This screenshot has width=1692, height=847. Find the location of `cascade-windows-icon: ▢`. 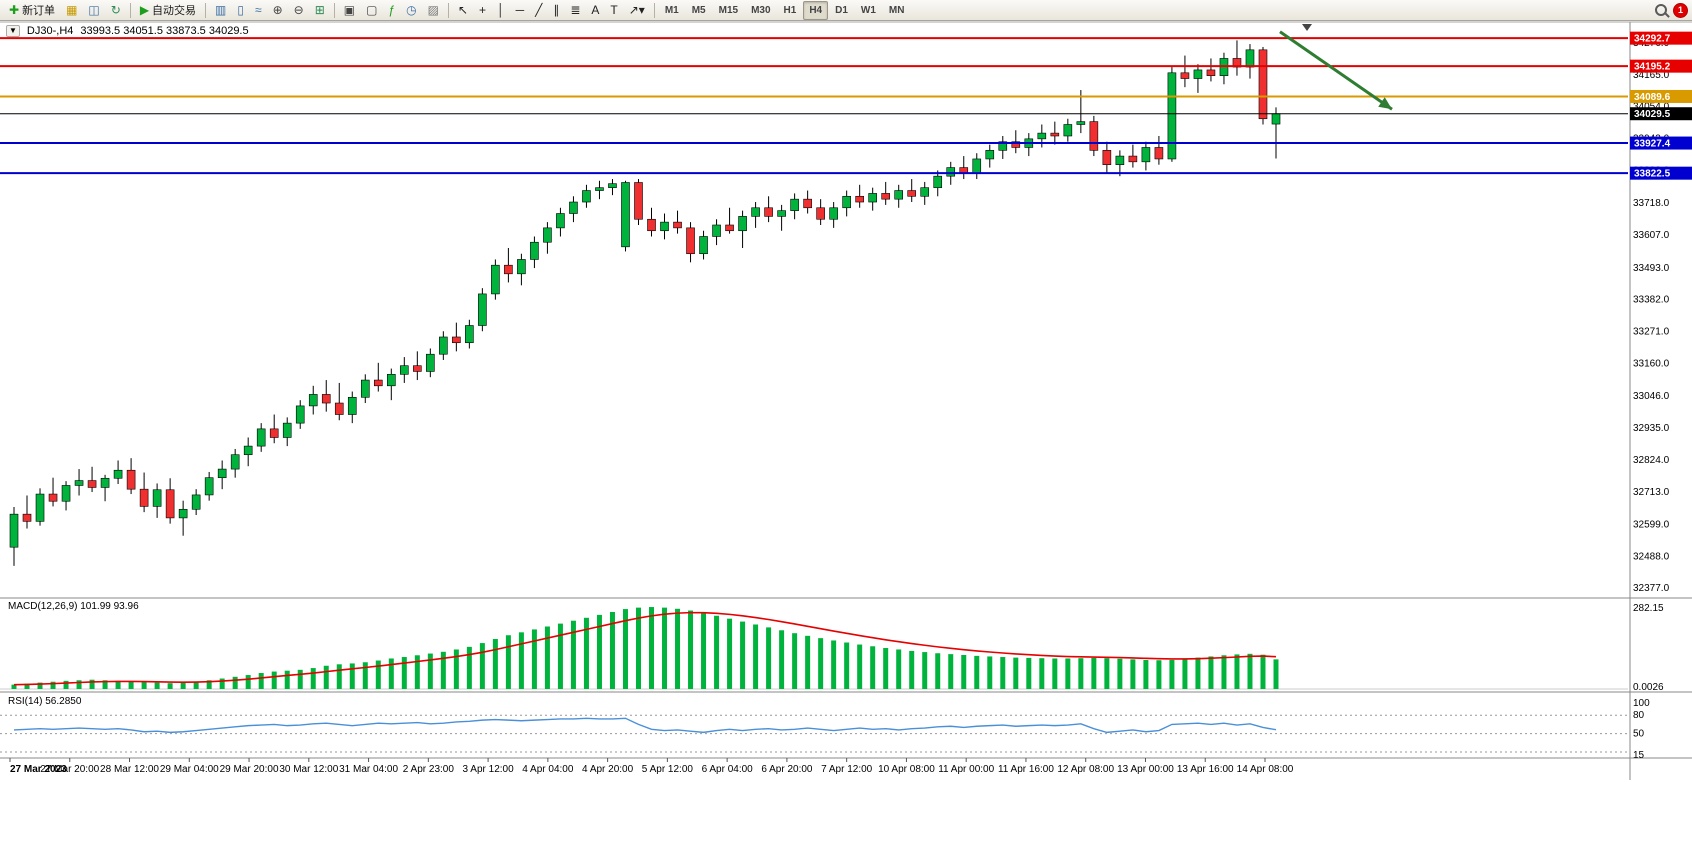

cascade-windows-icon: ▢ is located at coordinates (372, 10).